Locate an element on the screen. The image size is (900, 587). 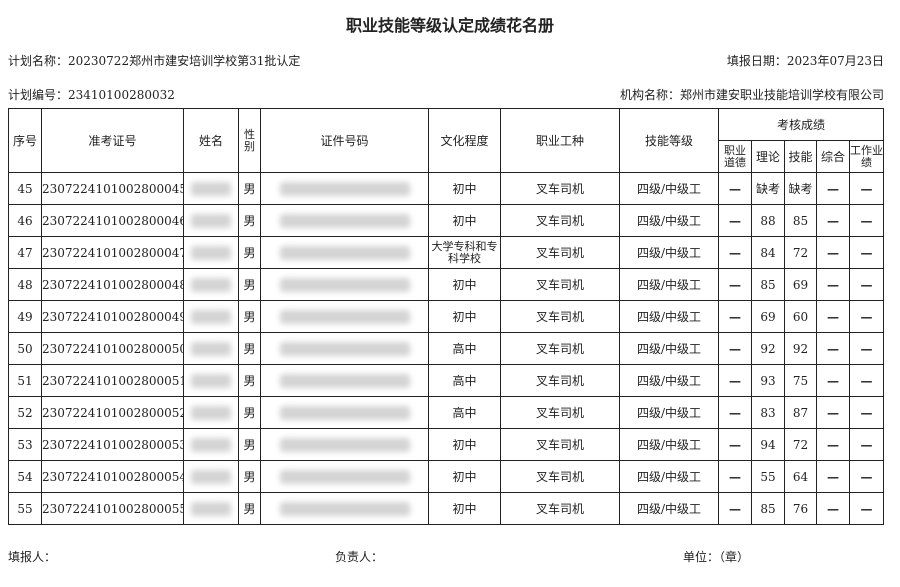
cell-theory: 94 is located at coordinates (768, 444).